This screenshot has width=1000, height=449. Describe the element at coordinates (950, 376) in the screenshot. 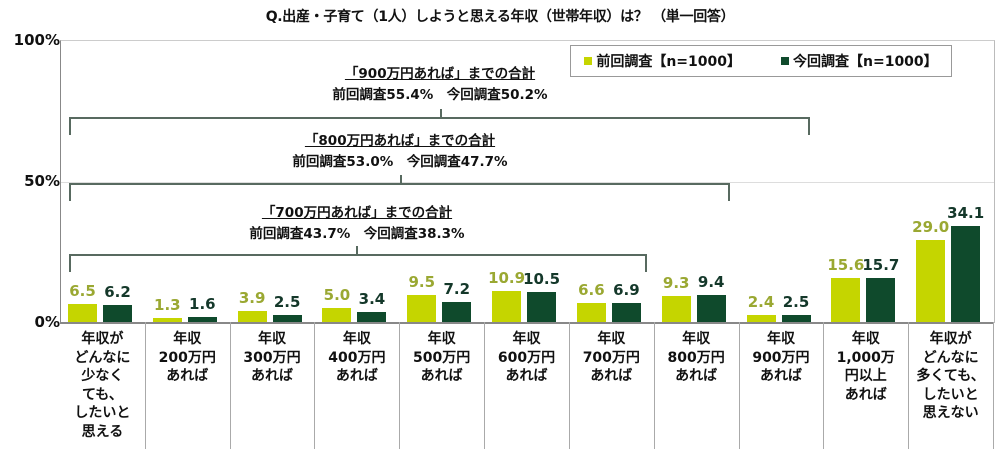

I see `category-label: 年収が どんなに 多くても、 したいと 思えない` at that location.